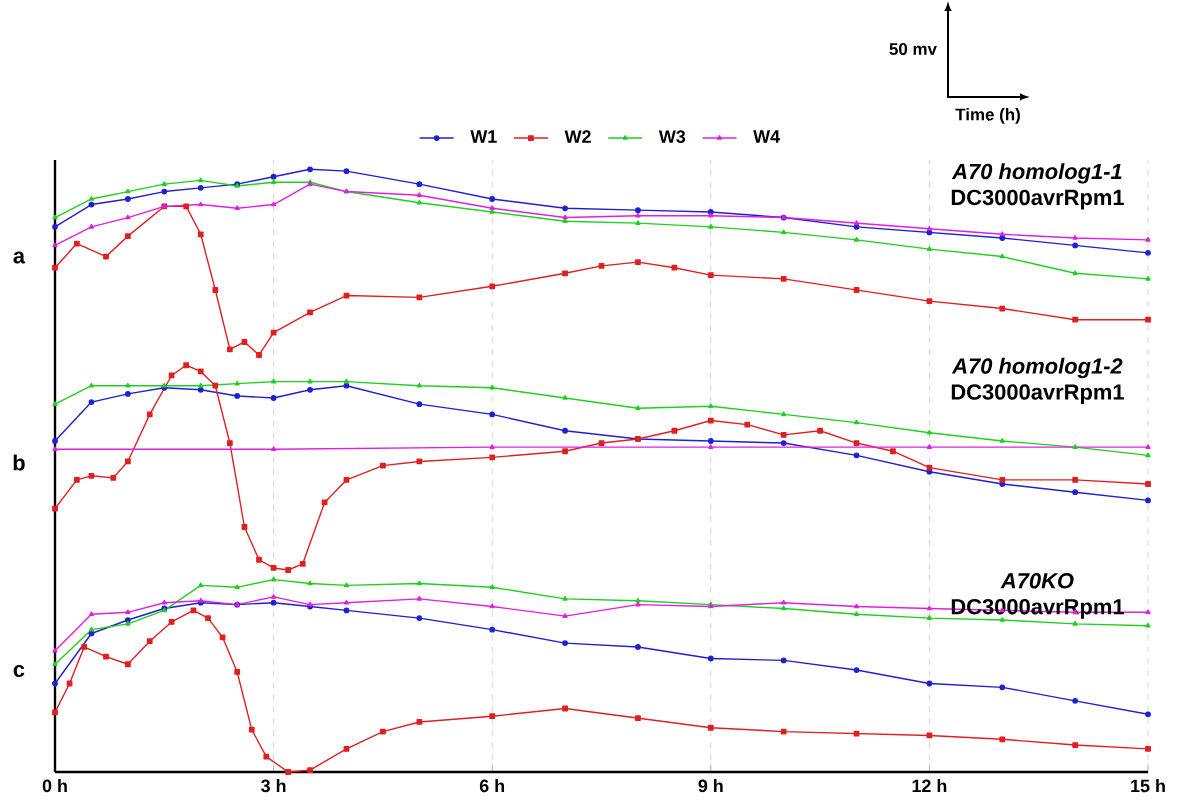  Describe the element at coordinates (710, 786) in the screenshot. I see `x-tick-label: 9 h` at that location.